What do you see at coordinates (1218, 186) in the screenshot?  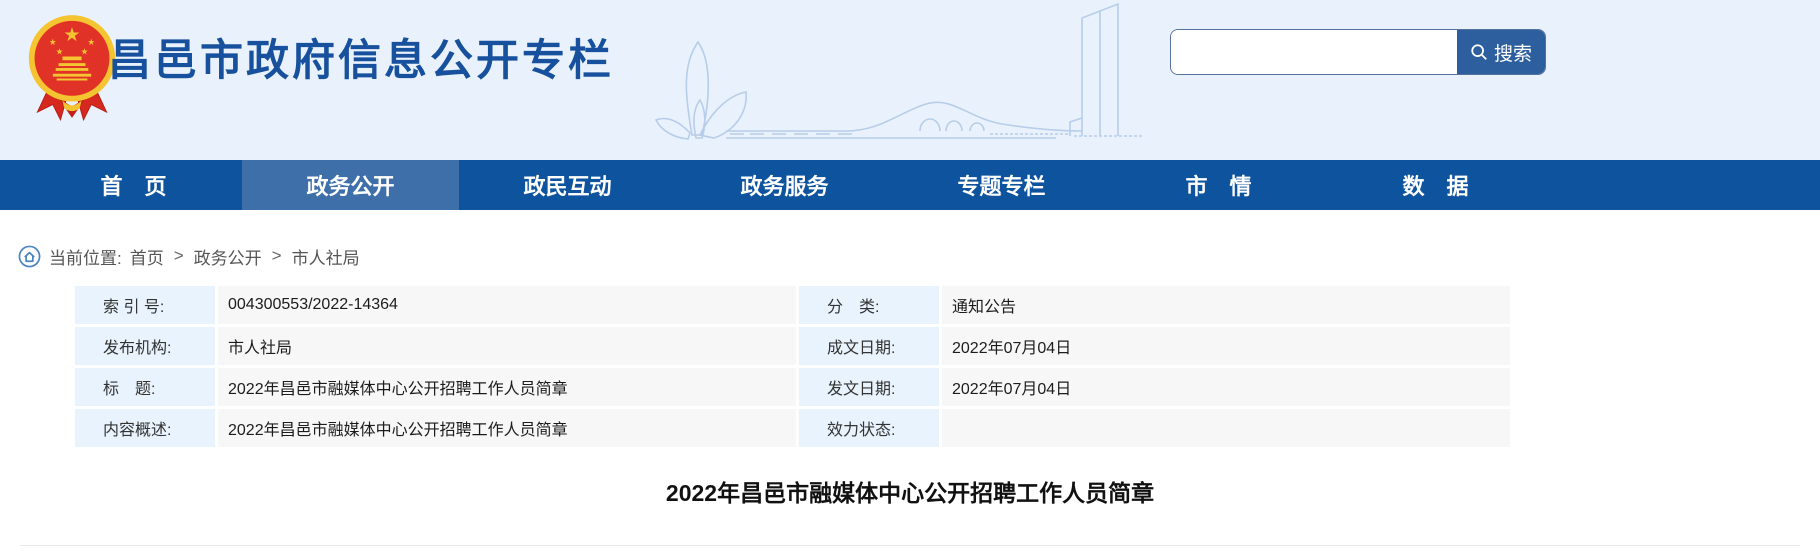 I see `nav-item-city-info: 市 情` at bounding box center [1218, 186].